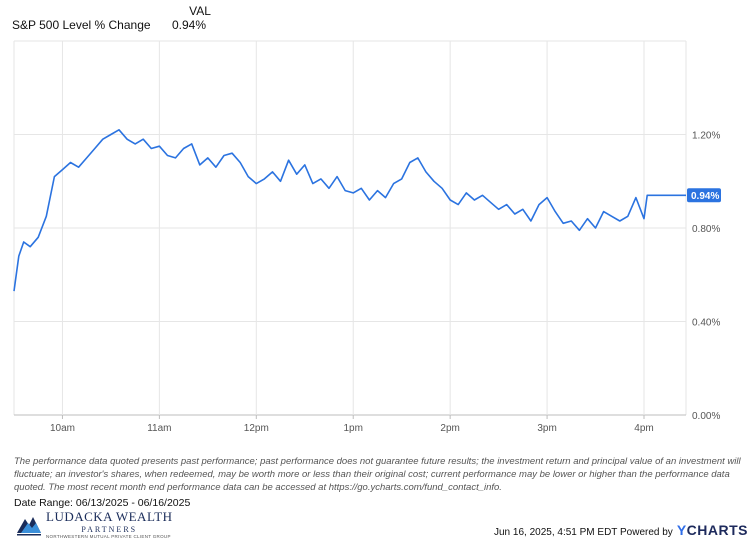  I want to click on last-value-badge-box, so click(704, 195).